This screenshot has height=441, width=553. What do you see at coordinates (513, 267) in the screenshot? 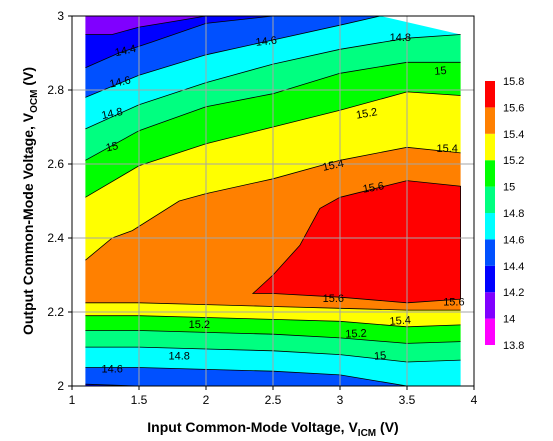
I see `colorbar-tick-label: 14.4` at bounding box center [513, 267].